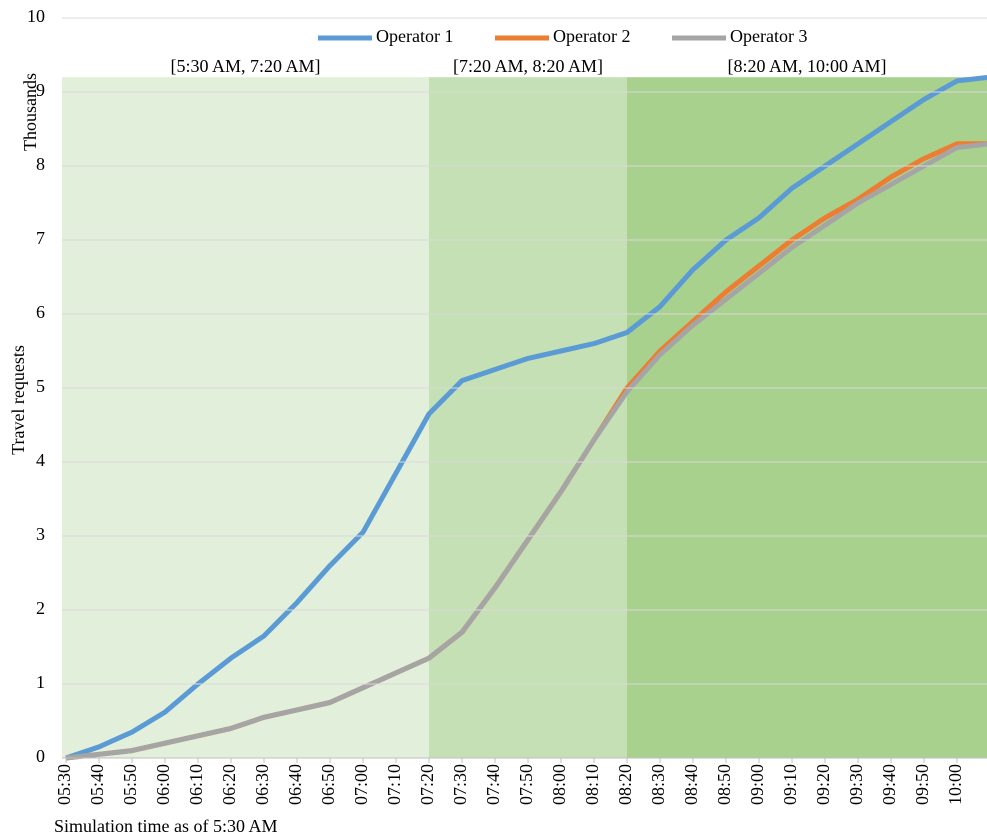  I want to click on x-tick-label: 06:00, so click(163, 784).